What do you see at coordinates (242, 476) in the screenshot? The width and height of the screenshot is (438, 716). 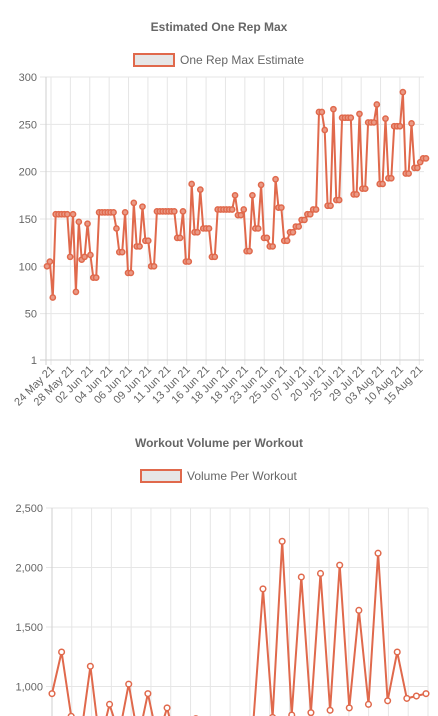 I see `legend-label: Volume Per Workout` at bounding box center [242, 476].